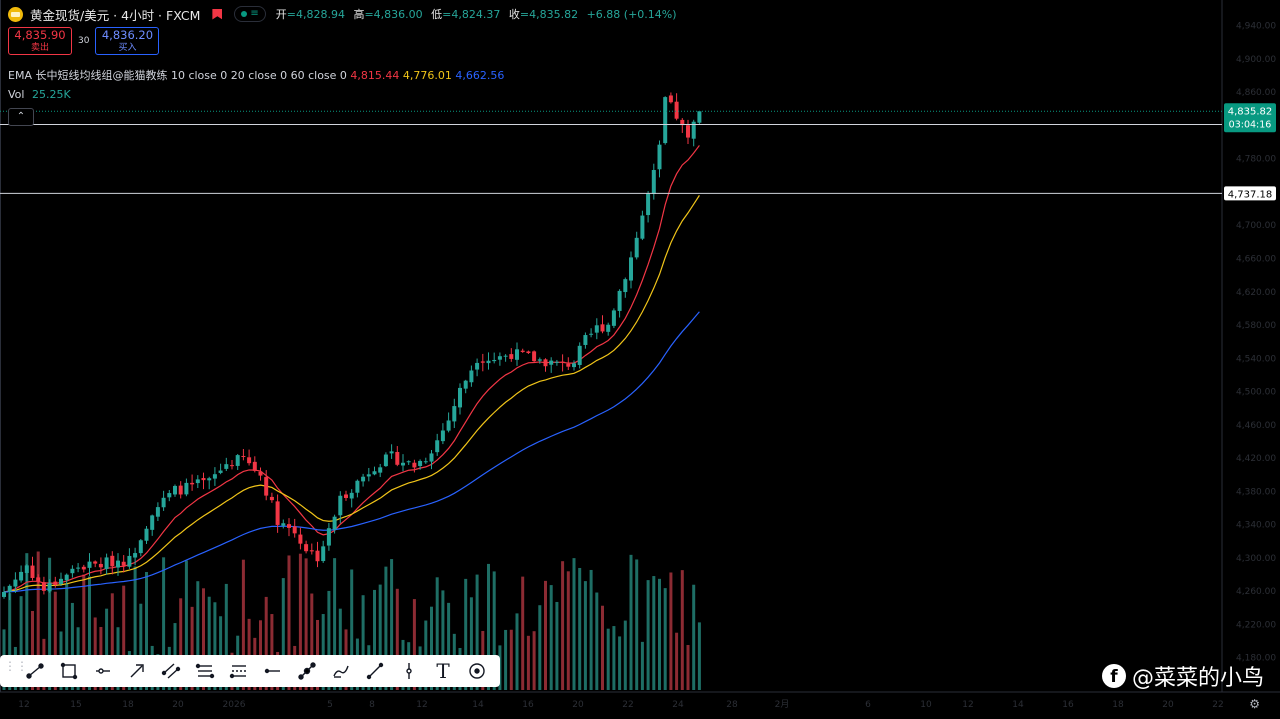 The width and height of the screenshot is (1280, 719). I want to click on arrow-icon, so click(137, 671).